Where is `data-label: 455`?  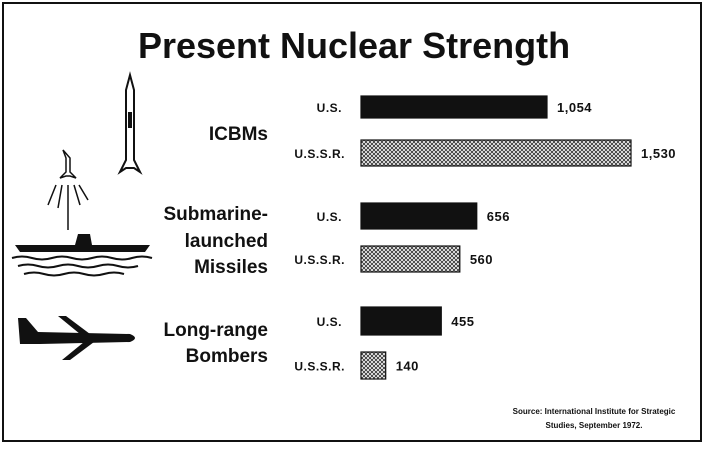
data-label: 455 is located at coordinates (462, 321).